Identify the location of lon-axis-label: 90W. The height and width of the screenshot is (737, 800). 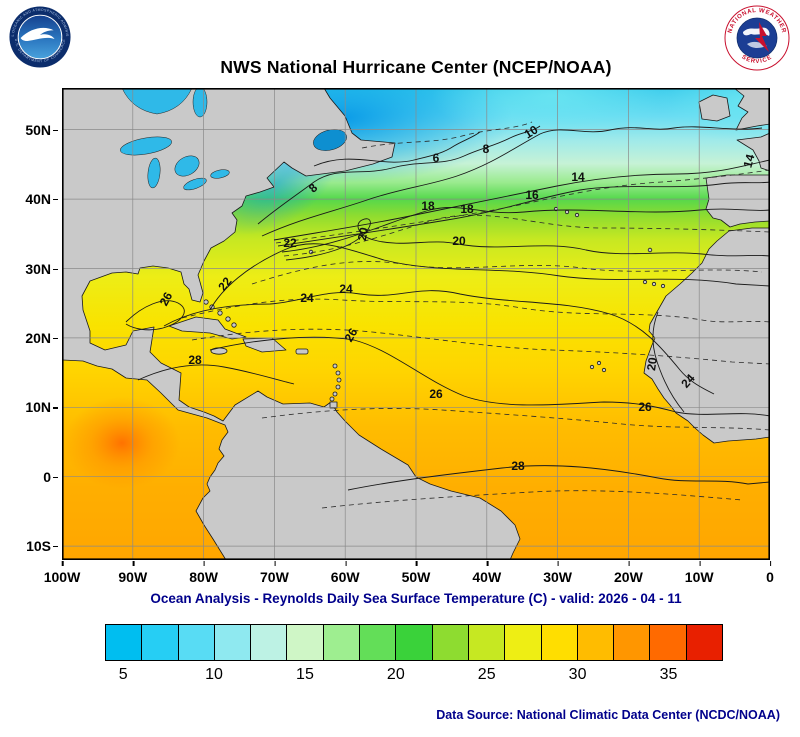
(133, 573).